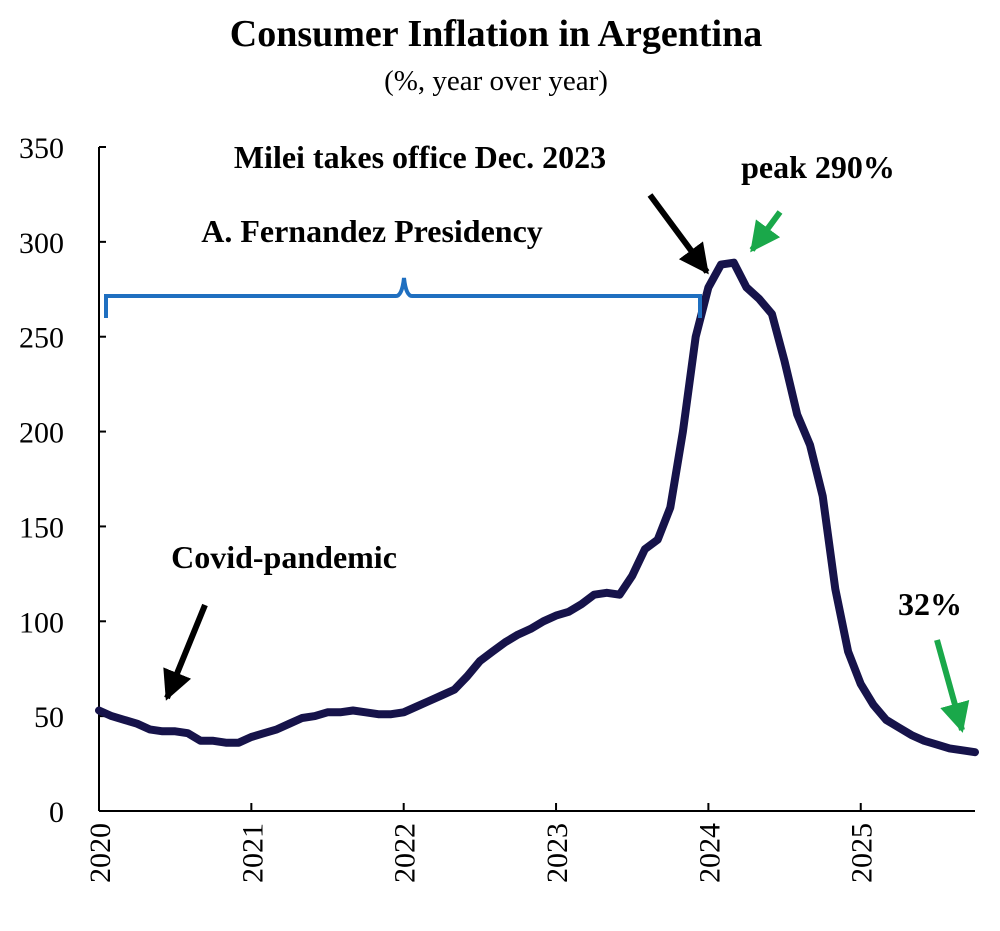 The image size is (1000, 931). What do you see at coordinates (41, 338) in the screenshot?
I see `y-tick-label: 250` at bounding box center [41, 338].